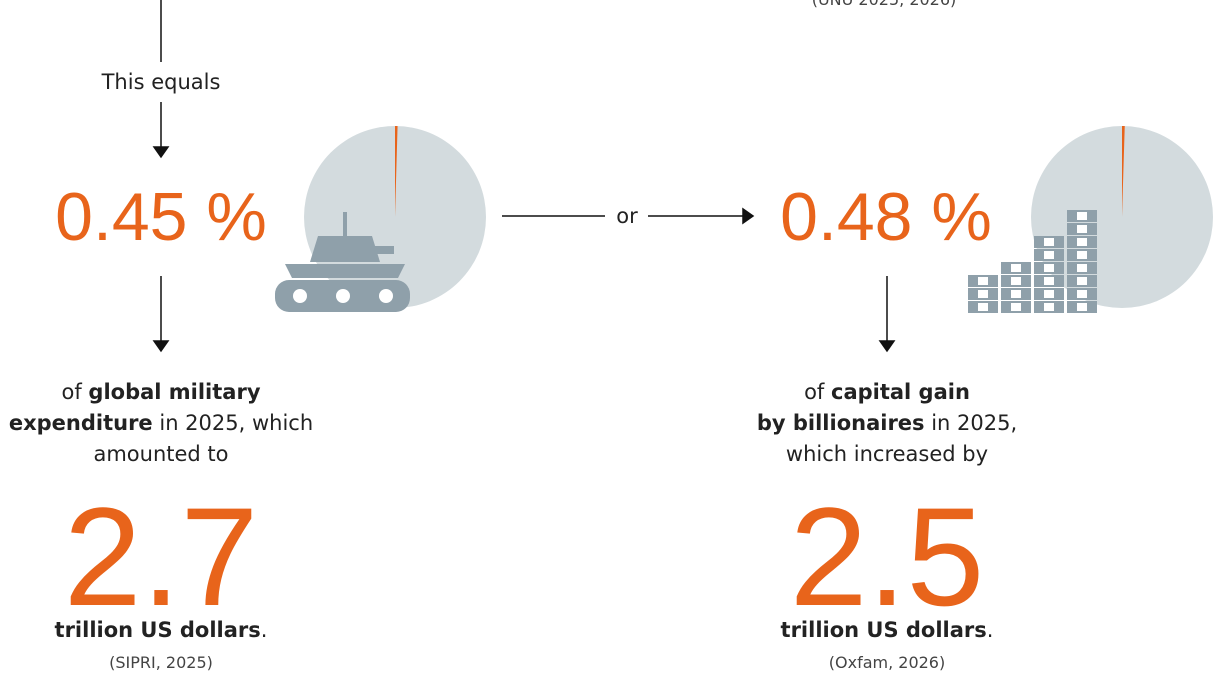 Image resolution: width=1221 pixels, height=675 pixels. Describe the element at coordinates (161, 556) in the screenshot. I see `amount: 2.7` at that location.